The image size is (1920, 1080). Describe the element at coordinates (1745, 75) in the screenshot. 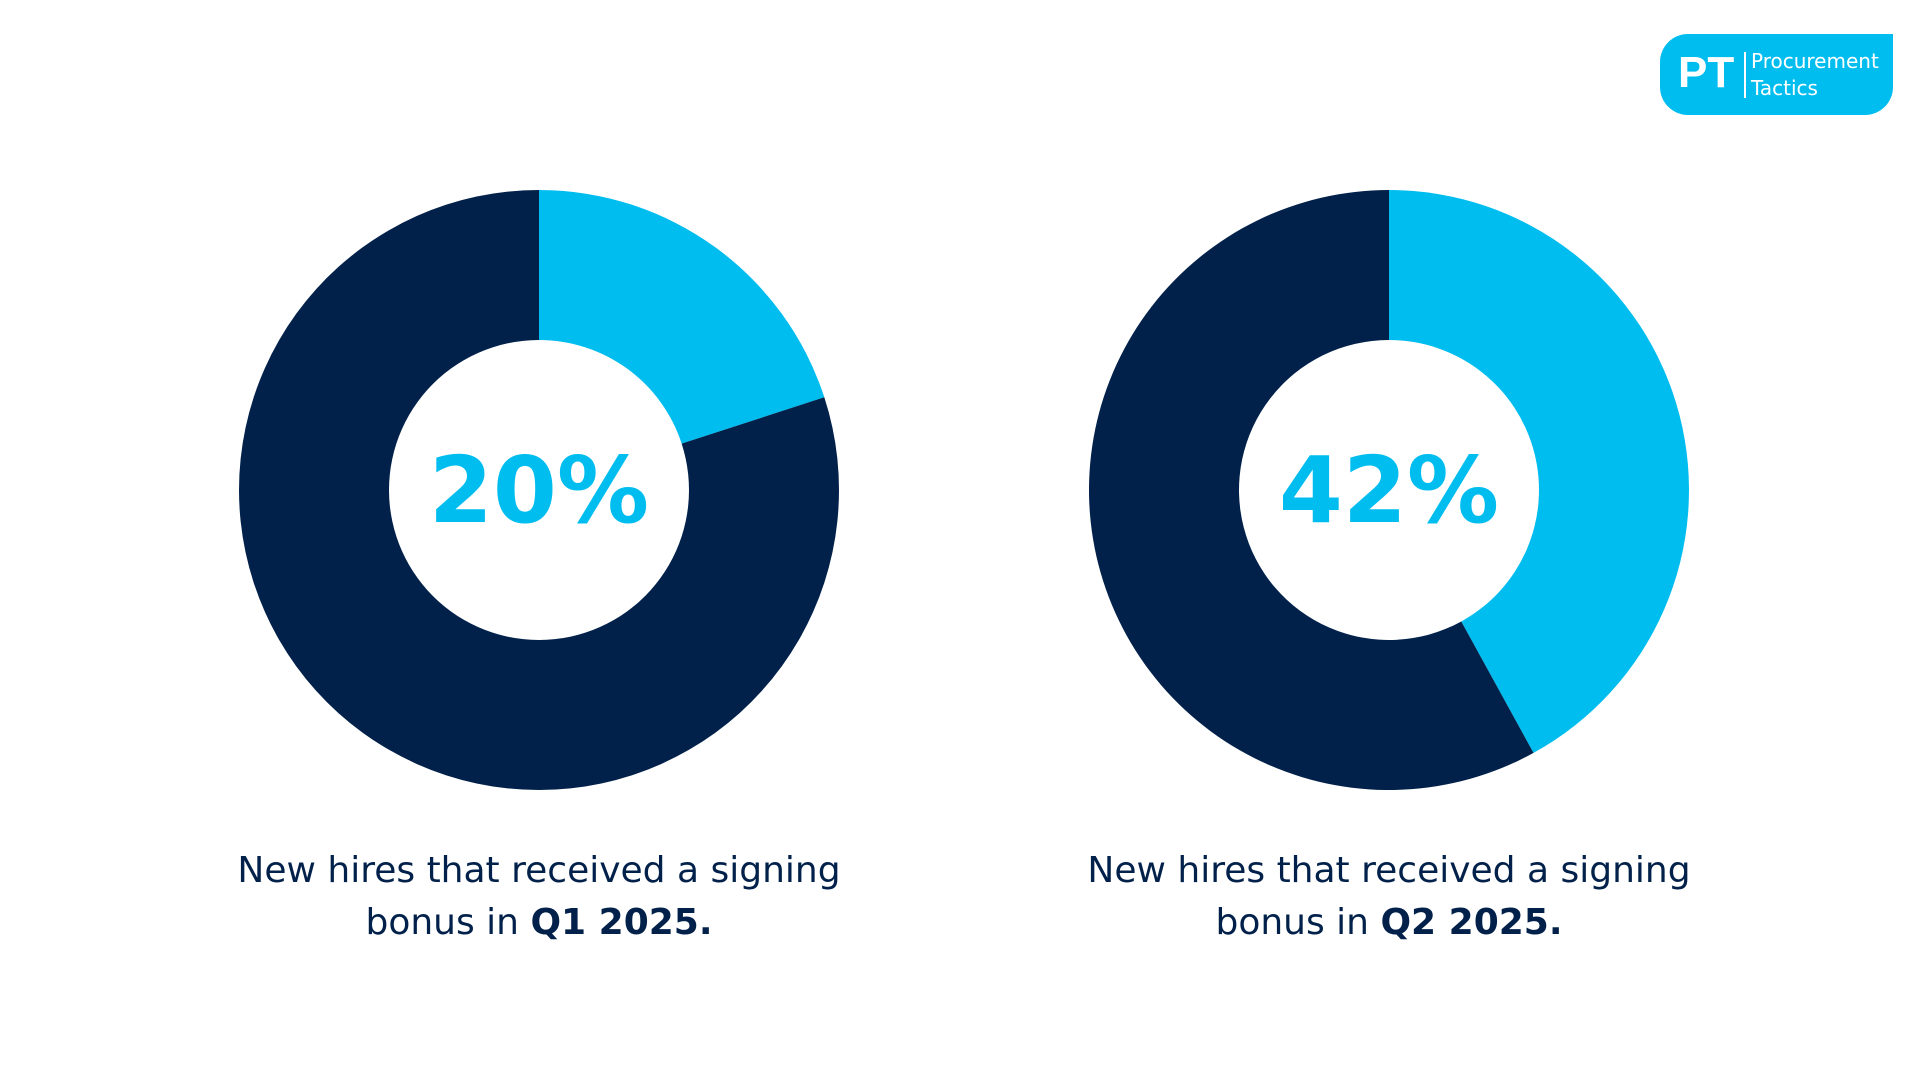

I see `logo-divider` at that location.